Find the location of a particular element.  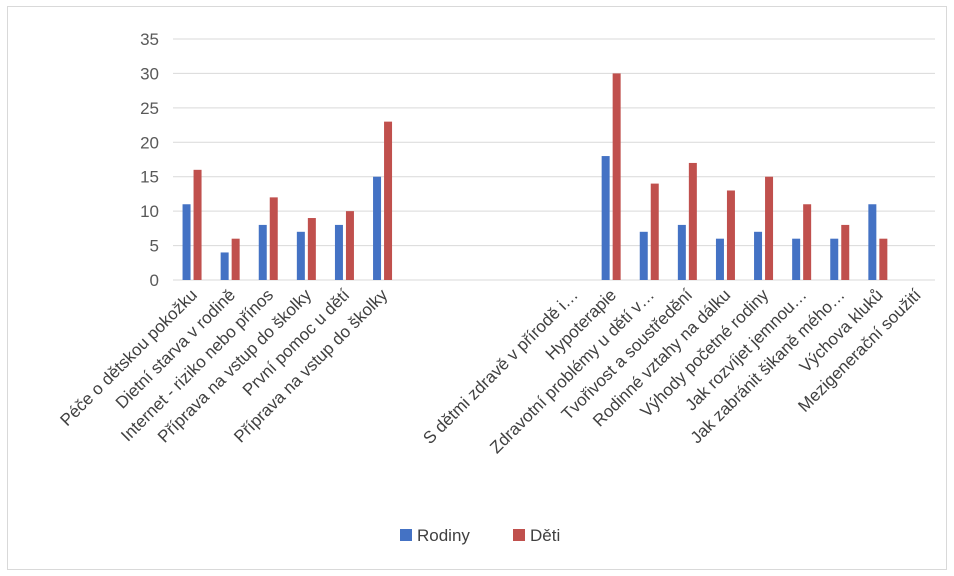

y-tick-label: 25 is located at coordinates (149, 108).